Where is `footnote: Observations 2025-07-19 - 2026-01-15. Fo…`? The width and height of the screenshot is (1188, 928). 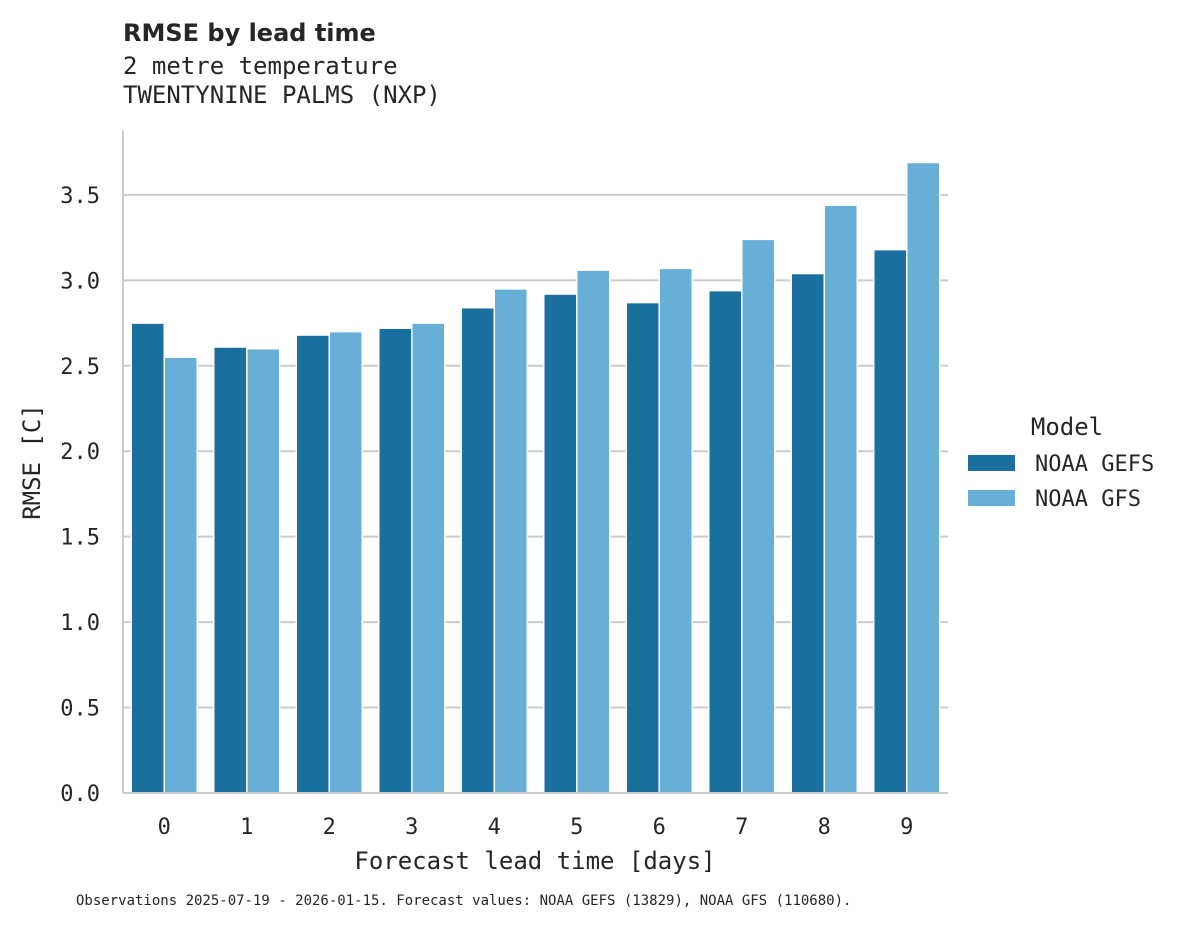
footnote: Observations 2025-07-19 - 2026-01-15. Fo… is located at coordinates (463, 901).